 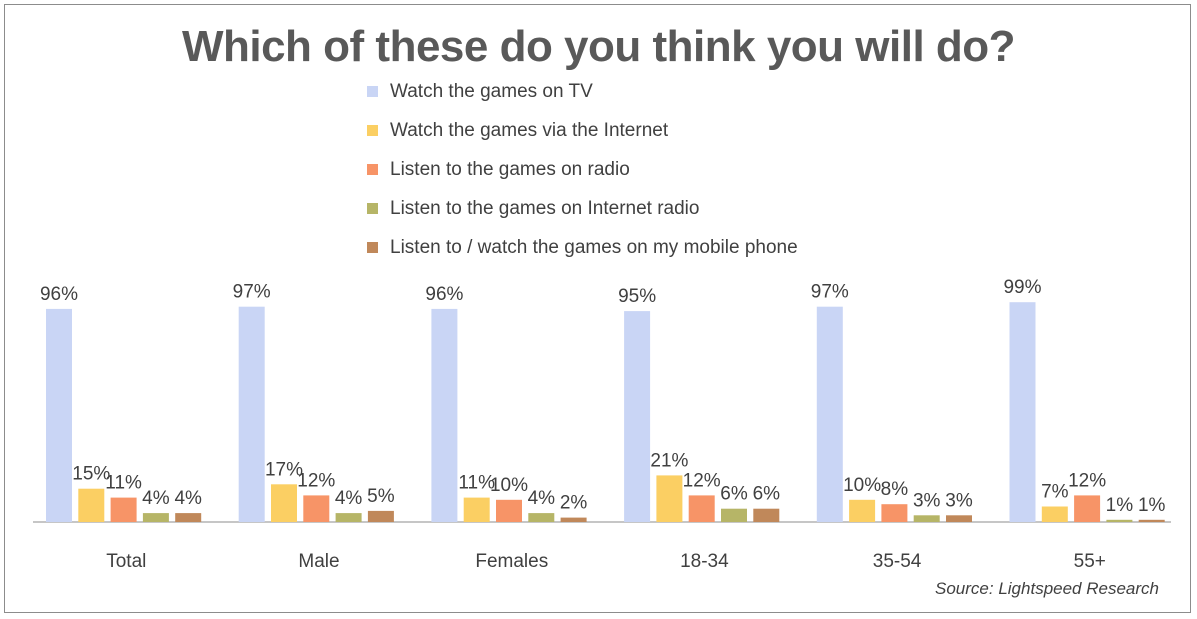 What do you see at coordinates (1047, 588) in the screenshot?
I see `source-note: Source: Lightspeed Research` at bounding box center [1047, 588].